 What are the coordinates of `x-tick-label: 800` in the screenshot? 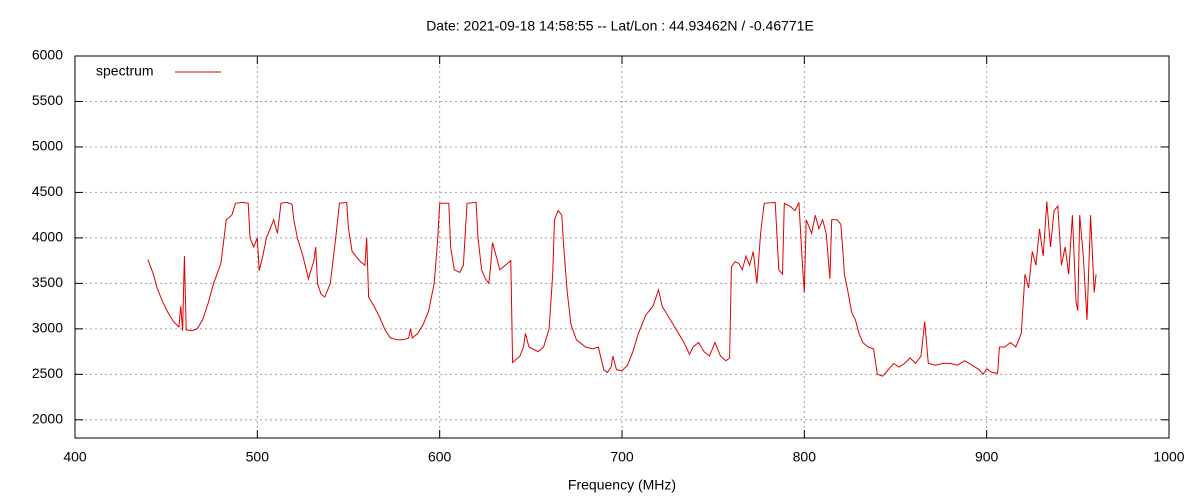 It's located at (805, 457).